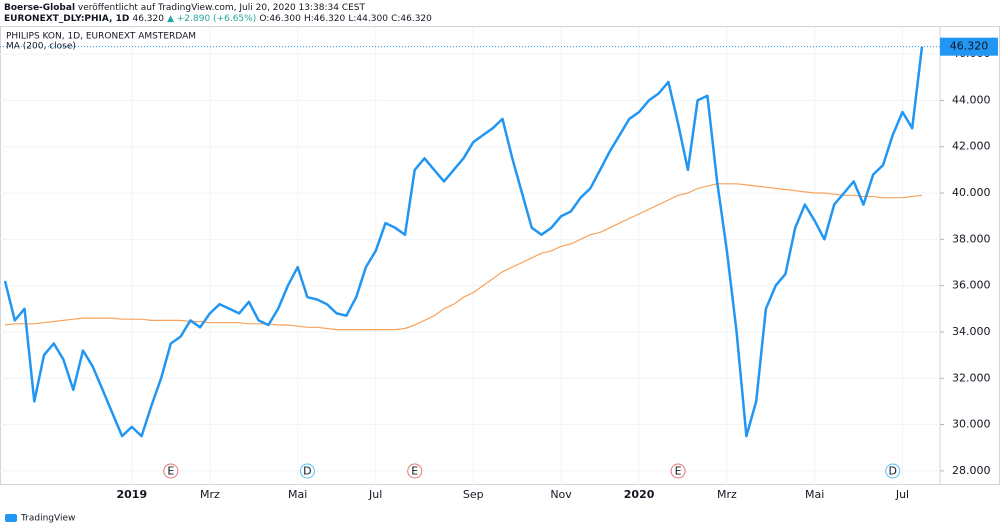 Image resolution: width=1000 pixels, height=530 pixels. I want to click on y-tick-label: 36.000, so click(971, 285).